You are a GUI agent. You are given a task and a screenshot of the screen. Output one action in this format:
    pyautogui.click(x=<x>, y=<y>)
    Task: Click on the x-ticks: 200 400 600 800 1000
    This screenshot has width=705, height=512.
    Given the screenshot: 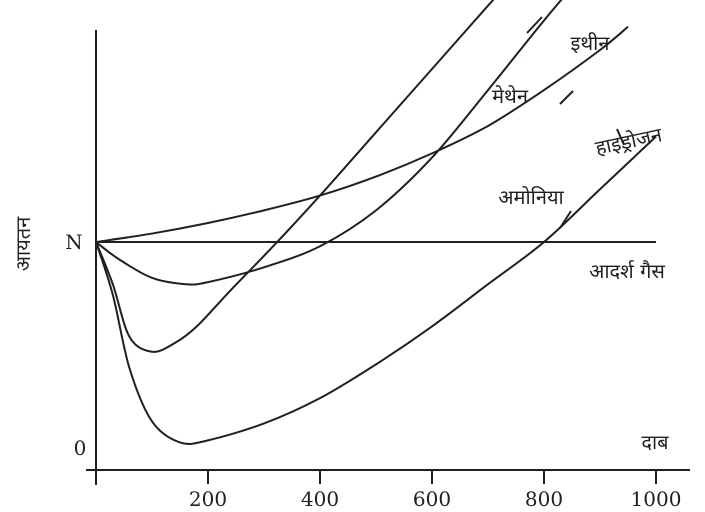 What is the action you would take?
    pyautogui.click(x=435, y=490)
    